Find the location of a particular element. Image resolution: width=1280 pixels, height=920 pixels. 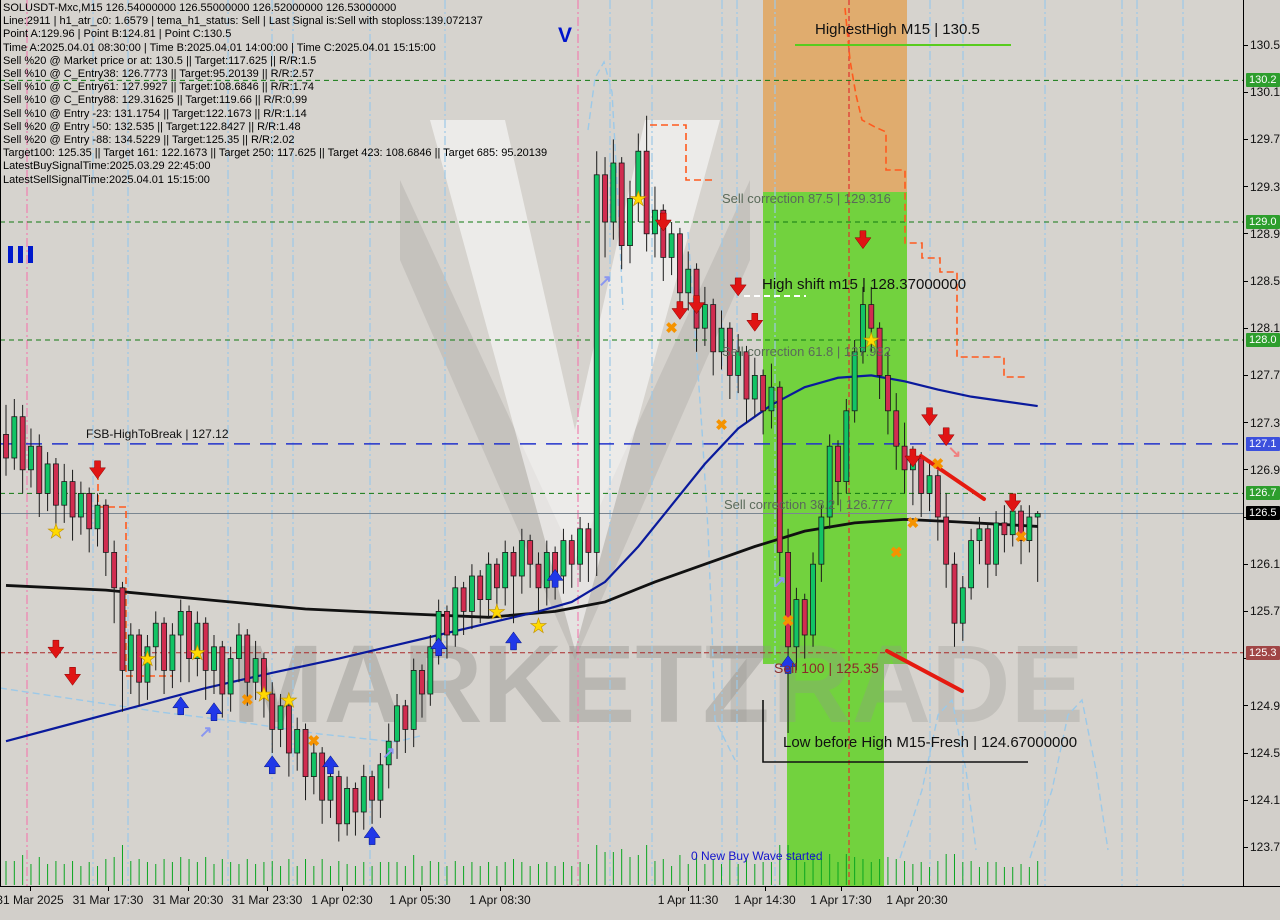

time-tick-label: 1 Apr 02:30 is located at coordinates (342, 900).